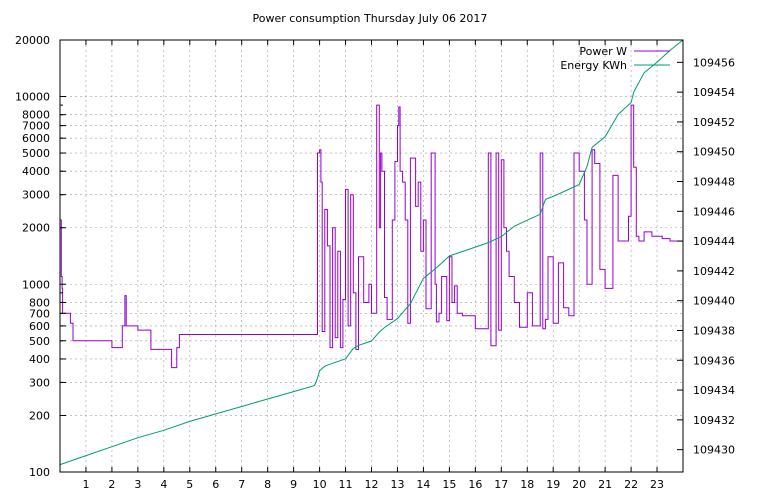  What do you see at coordinates (553, 484) in the screenshot?
I see `x-tick-label: 19` at bounding box center [553, 484].